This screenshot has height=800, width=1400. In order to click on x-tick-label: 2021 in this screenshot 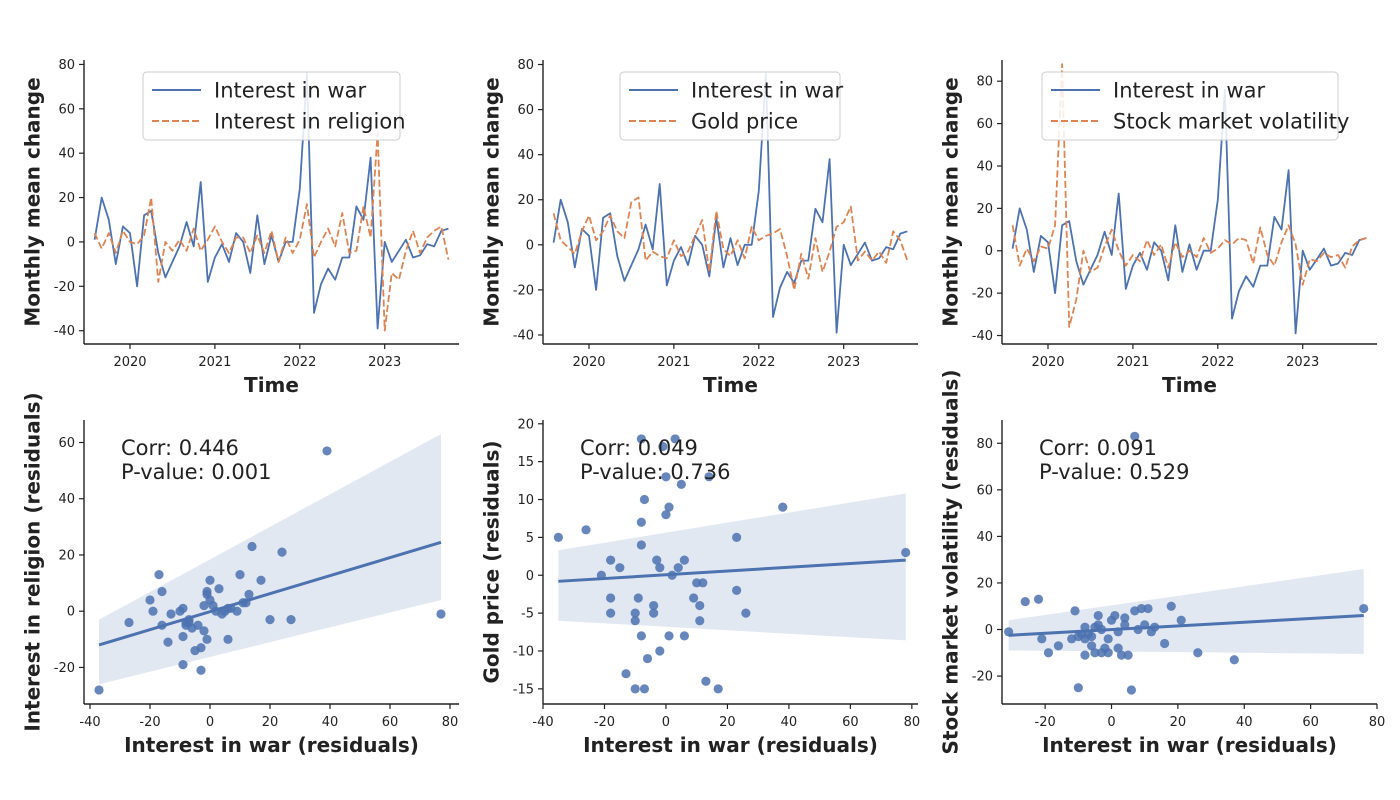, I will do `click(673, 362)`.